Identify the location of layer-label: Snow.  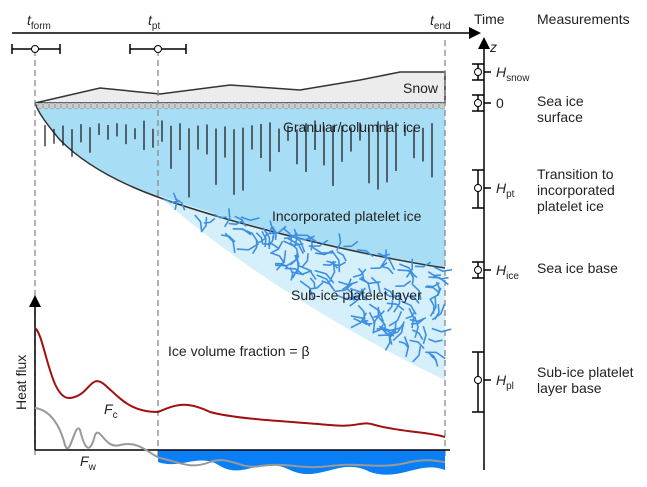
(421, 88).